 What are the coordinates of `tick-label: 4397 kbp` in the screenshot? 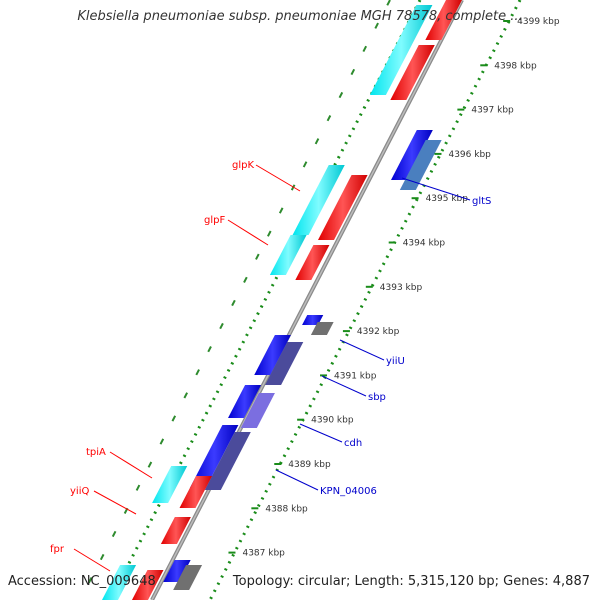 It's located at (492, 111).